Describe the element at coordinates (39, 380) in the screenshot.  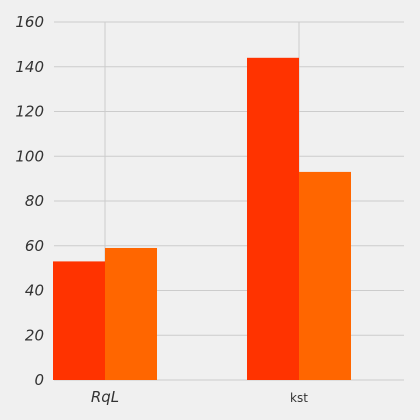
I see `y-tick-label: 0` at that location.